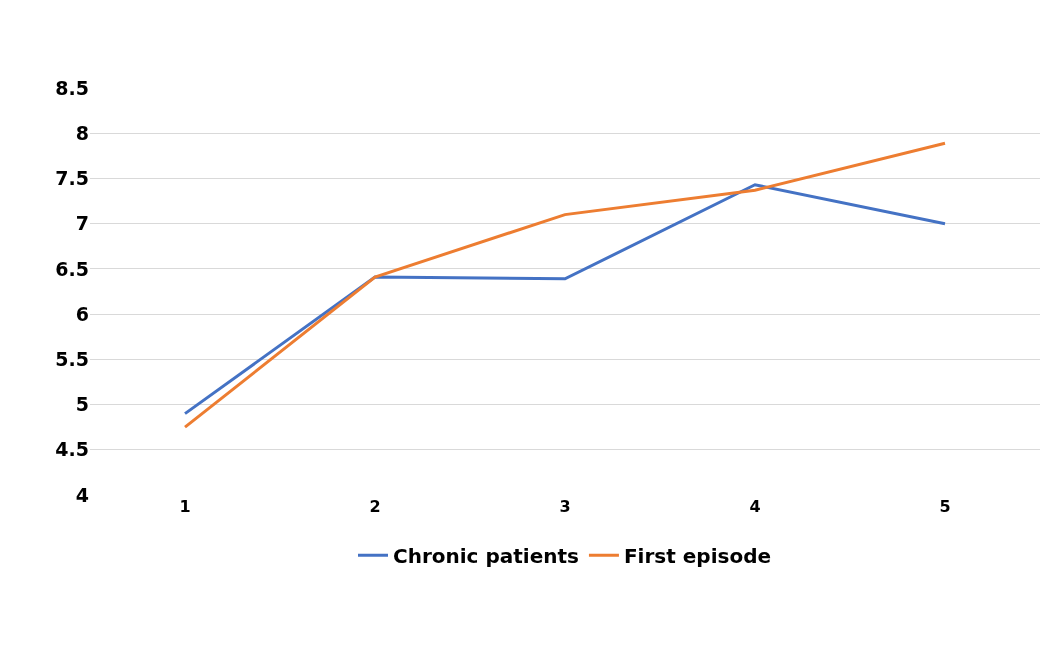 The height and width of the screenshot is (645, 1049). I want to click on y-tick-label: 5, so click(82, 404).